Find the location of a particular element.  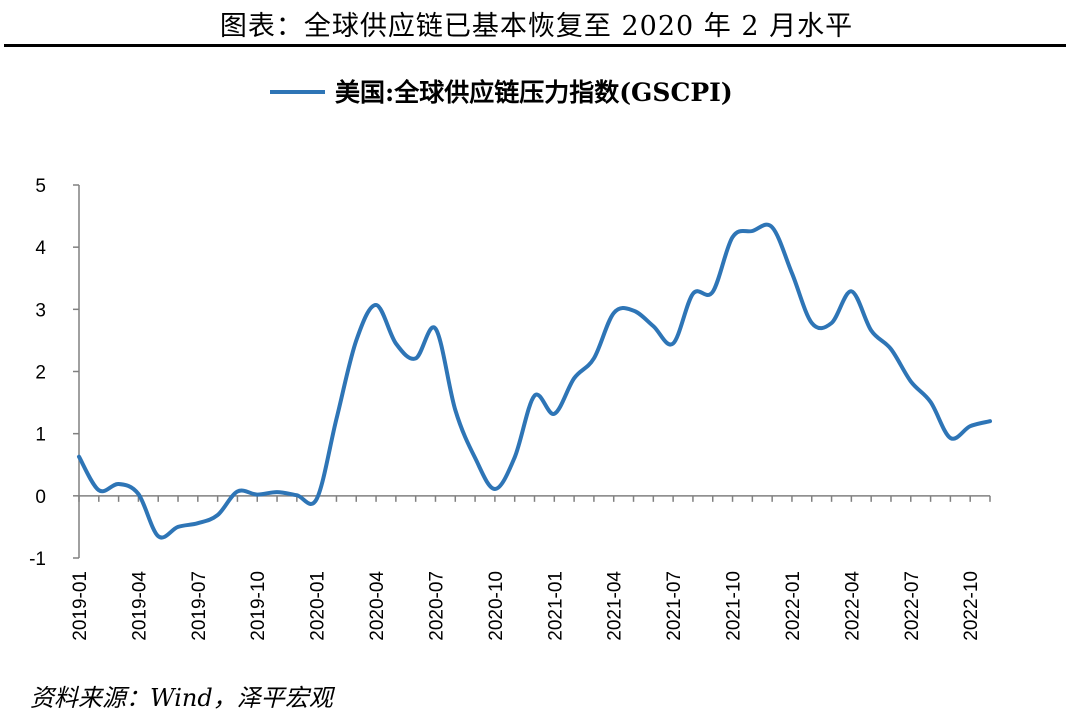

y-tick-label: 2 is located at coordinates (40, 373).